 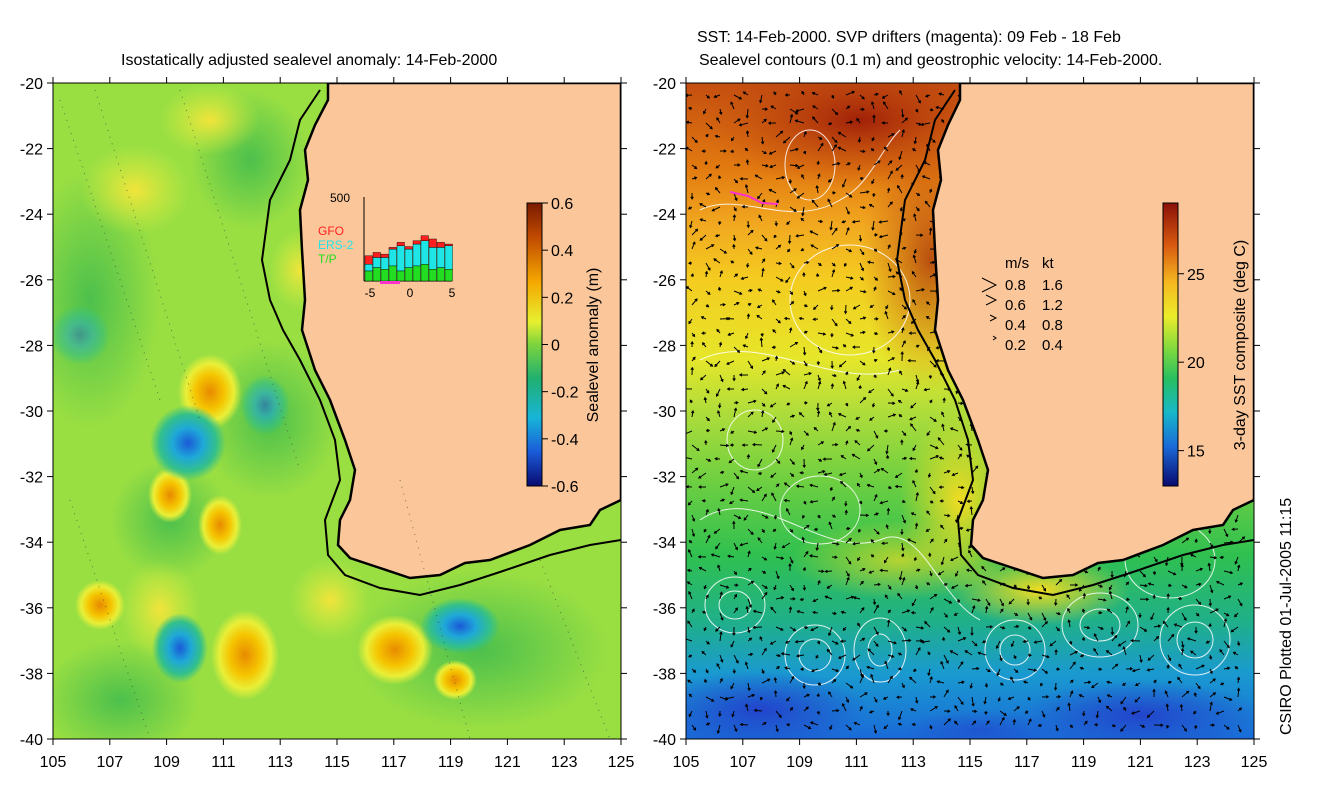 I want to click on left-lat-tick: -32, so click(x=31, y=478).